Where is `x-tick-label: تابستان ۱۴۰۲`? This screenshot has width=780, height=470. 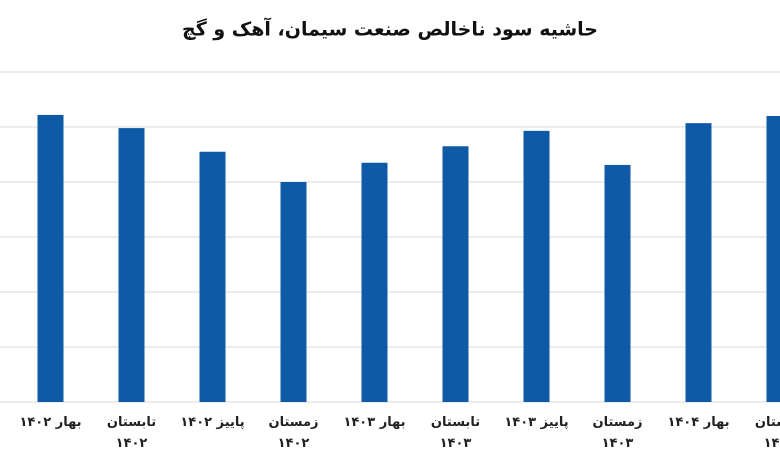 x-tick-label: تابستان ۱۴۰۲ is located at coordinates (131, 433).